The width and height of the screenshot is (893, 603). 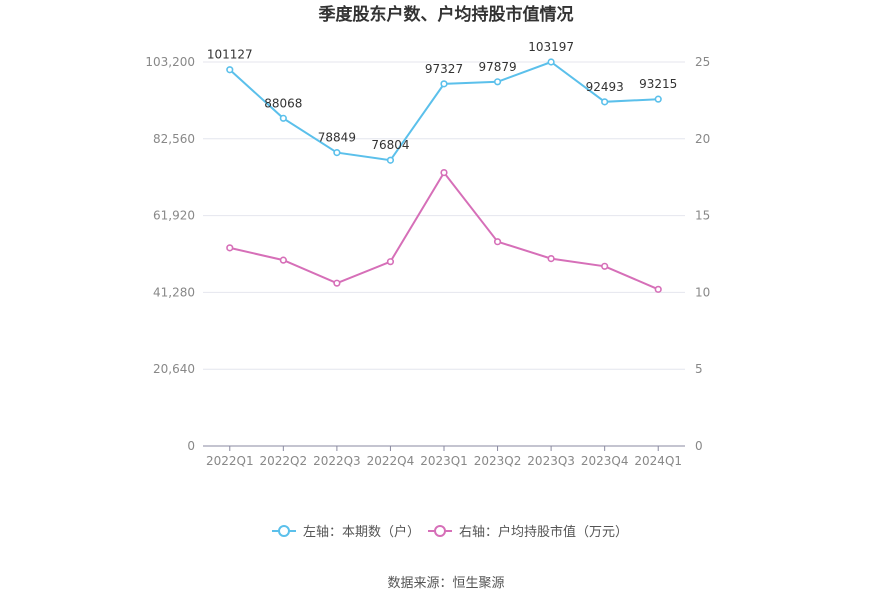 I want to click on data-label: 101127, so click(x=230, y=55).